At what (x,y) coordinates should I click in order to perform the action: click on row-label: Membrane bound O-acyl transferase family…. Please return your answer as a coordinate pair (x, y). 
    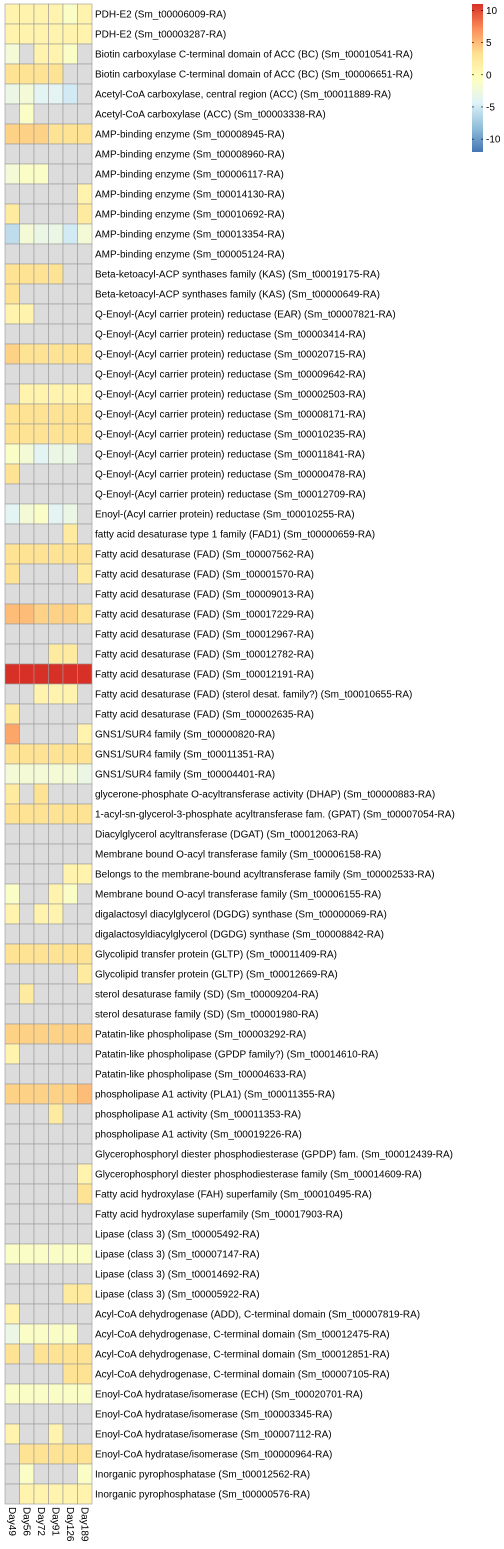
    Looking at the image, I should click on (238, 895).